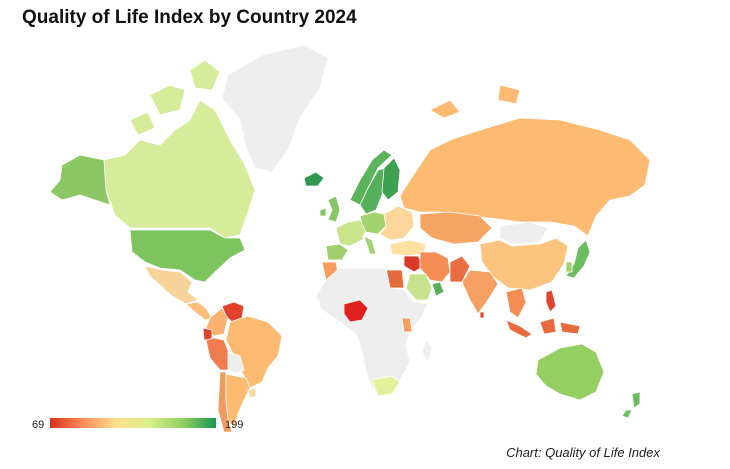 Image resolution: width=730 pixels, height=469 pixels. Describe the element at coordinates (583, 452) in the screenshot. I see `chart-credit: Chart: Quality of Life Index` at that location.